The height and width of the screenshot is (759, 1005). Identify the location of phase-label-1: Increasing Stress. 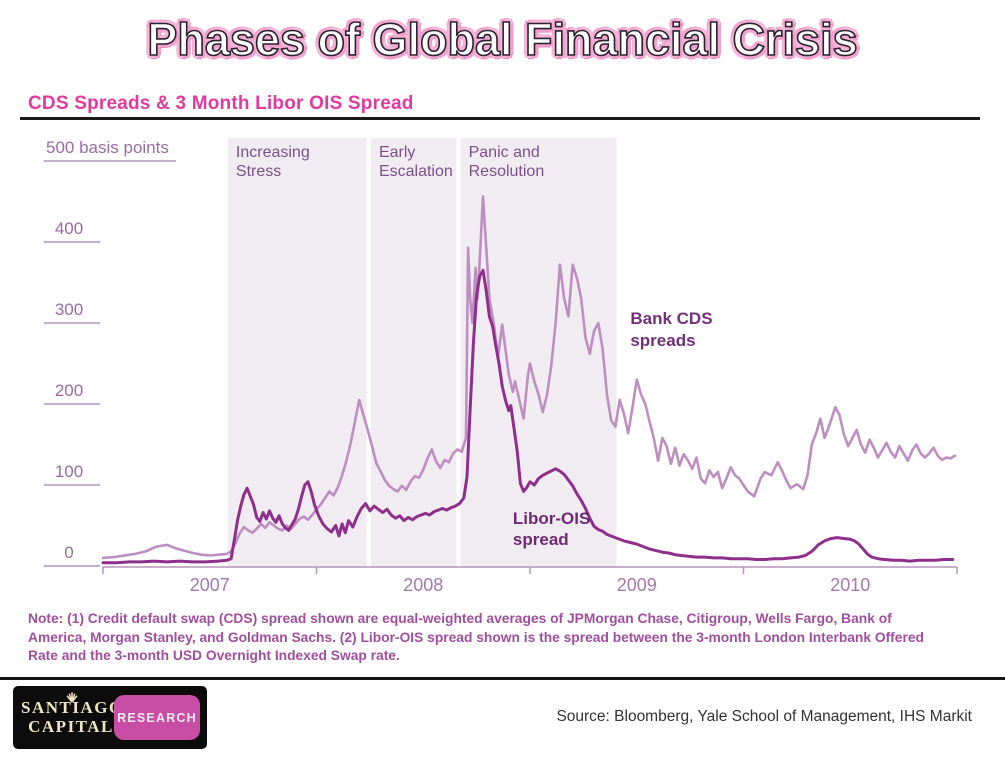
(272, 162).